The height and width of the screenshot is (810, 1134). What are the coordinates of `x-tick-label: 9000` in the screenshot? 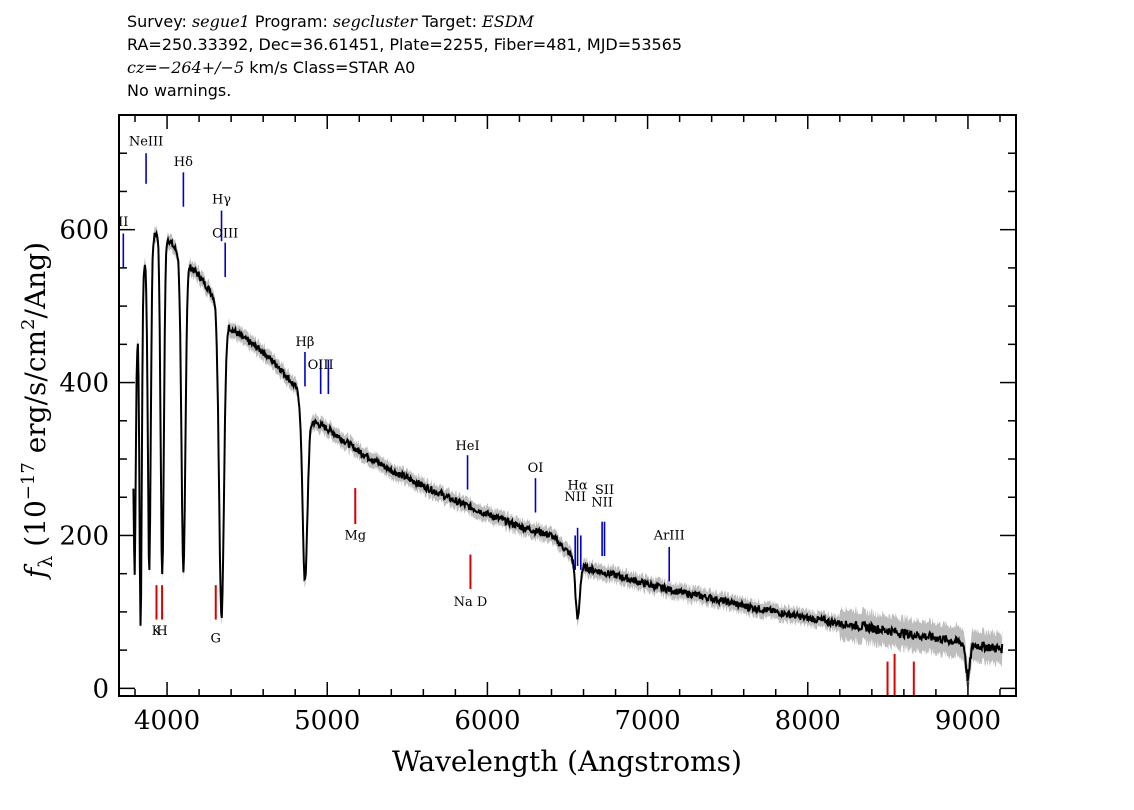 It's located at (968, 721).